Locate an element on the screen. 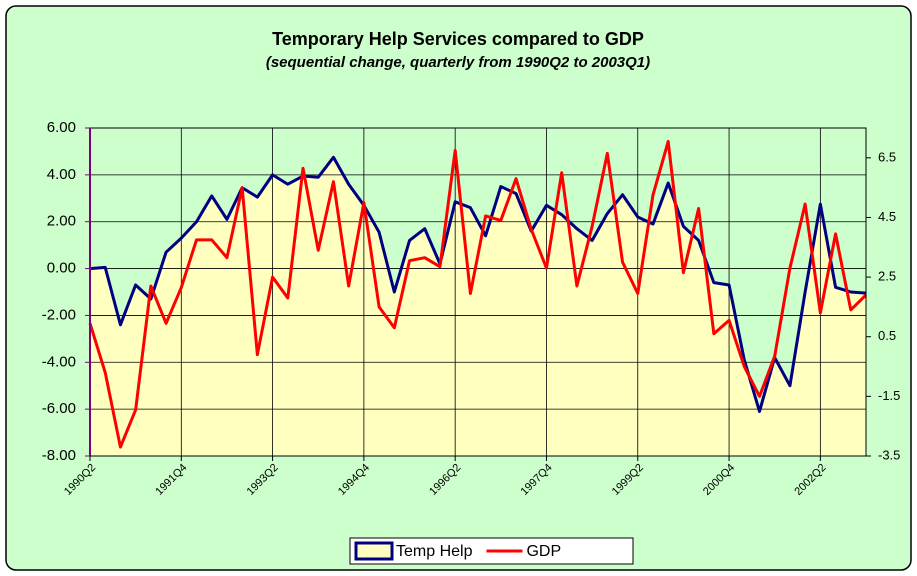 Image resolution: width=917 pixels, height=576 pixels. legend-label: Temp Help is located at coordinates (434, 551).